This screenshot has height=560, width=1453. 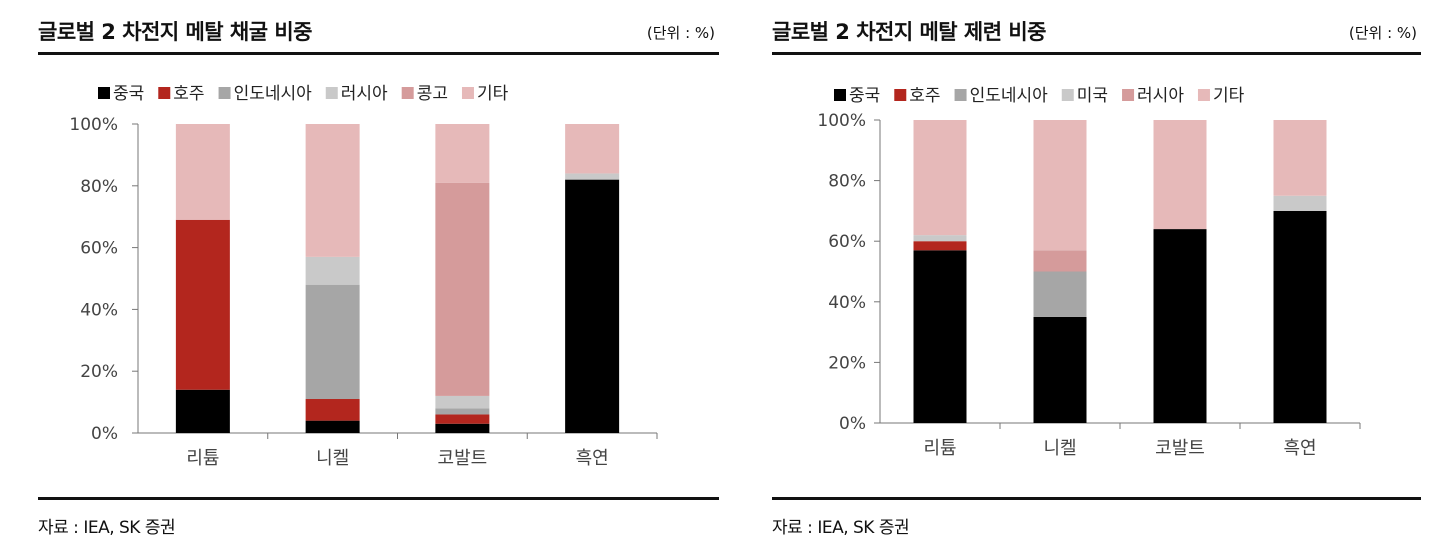 I want to click on legend-item: 미국, so click(x=1084, y=96).